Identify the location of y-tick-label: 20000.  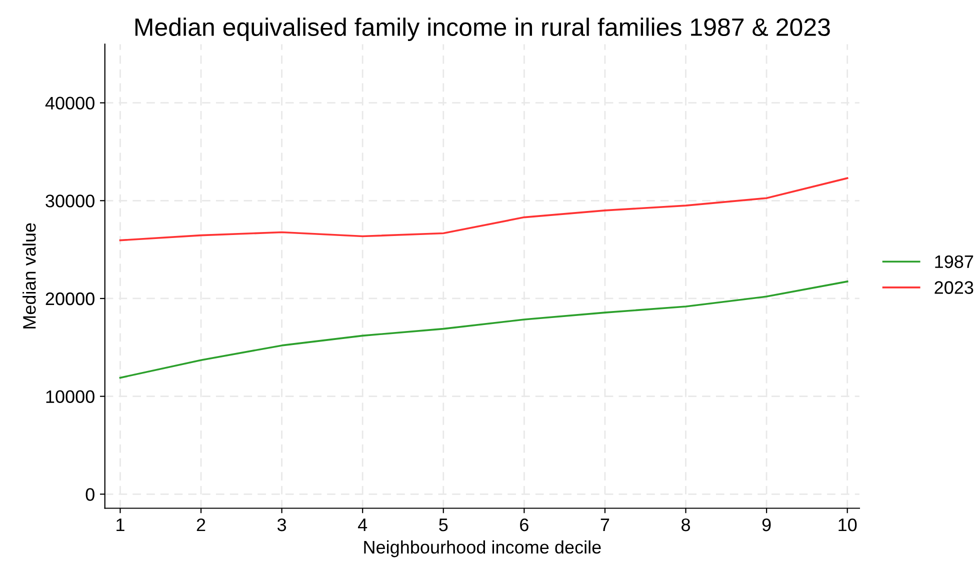
(70, 299).